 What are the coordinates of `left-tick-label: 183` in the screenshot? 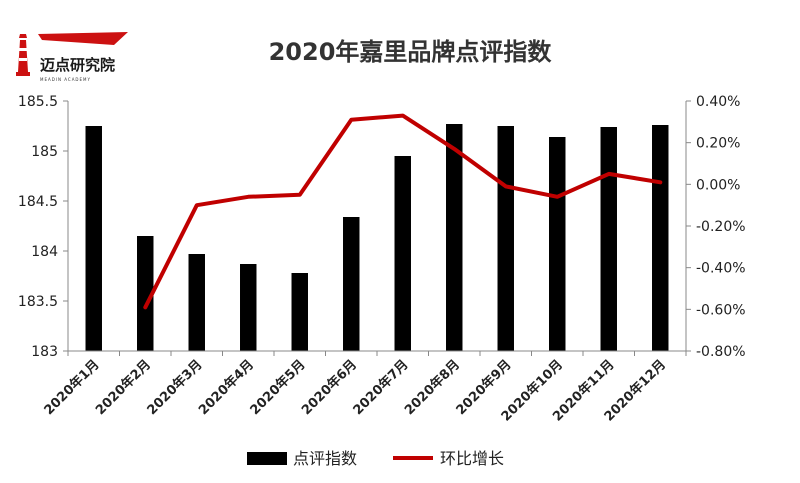 It's located at (44, 352).